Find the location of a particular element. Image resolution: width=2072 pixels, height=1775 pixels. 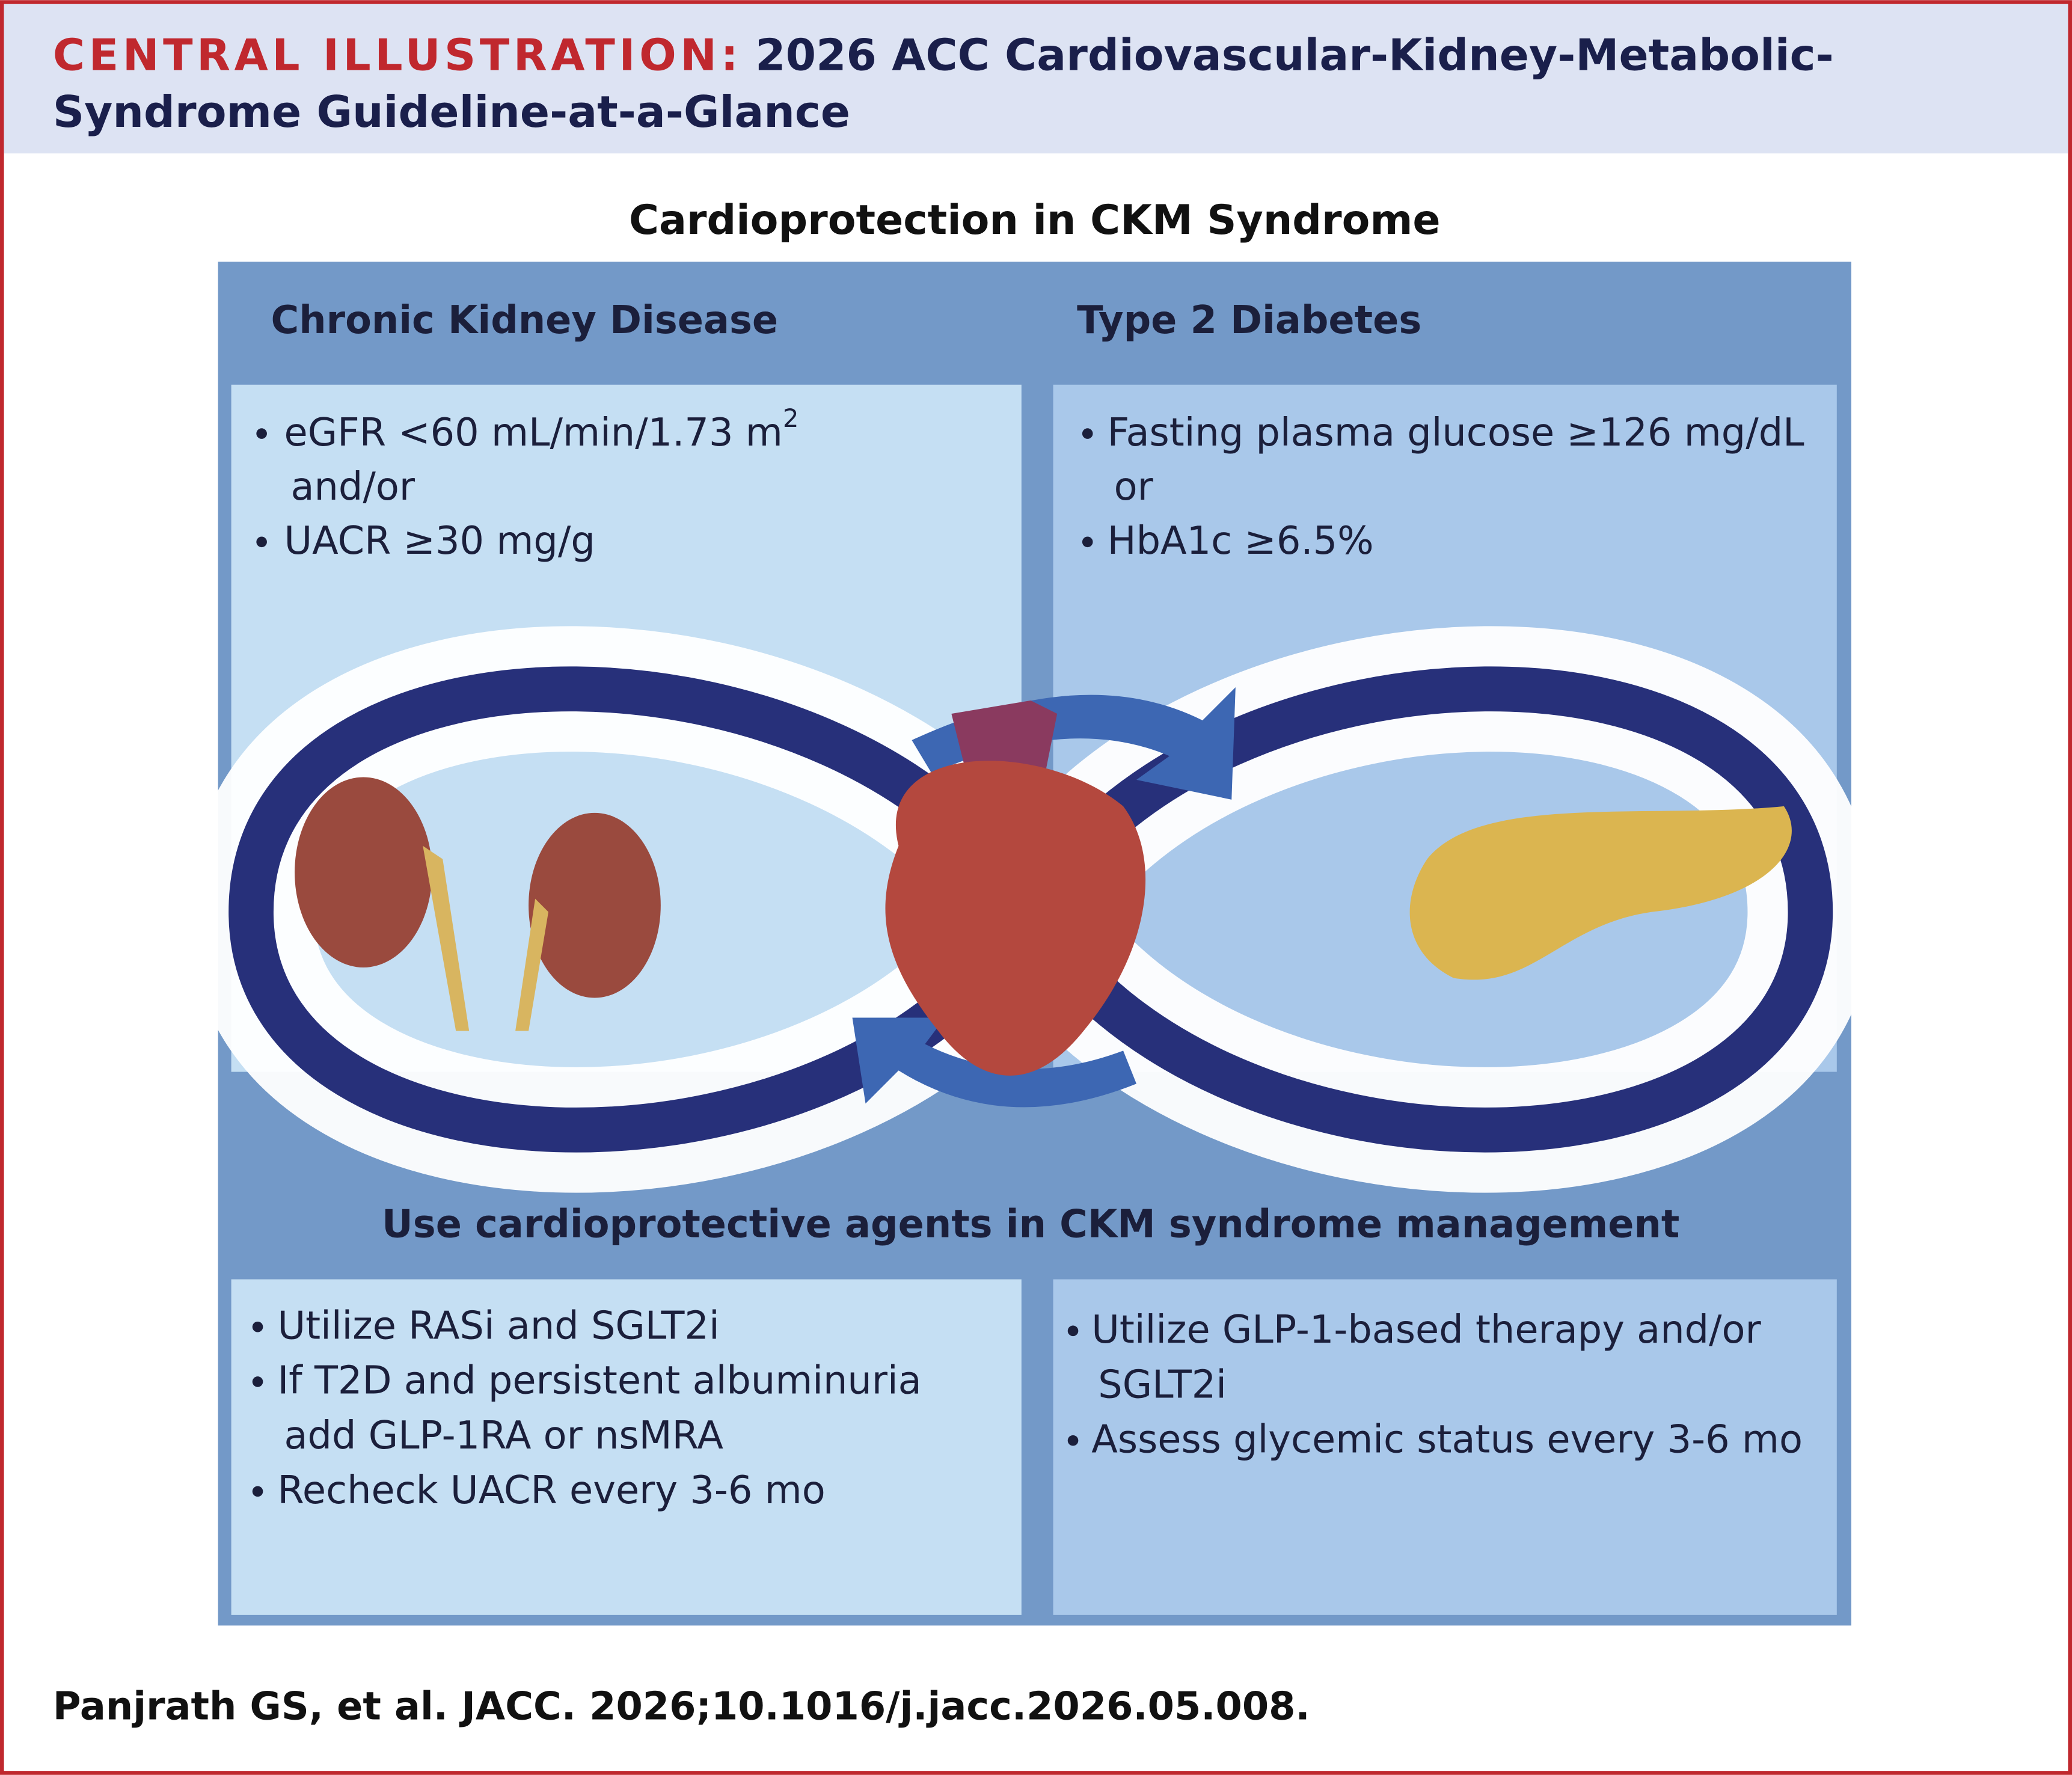

item-text: Assess glycemic status every 3-6 mo is located at coordinates (1447, 1440).